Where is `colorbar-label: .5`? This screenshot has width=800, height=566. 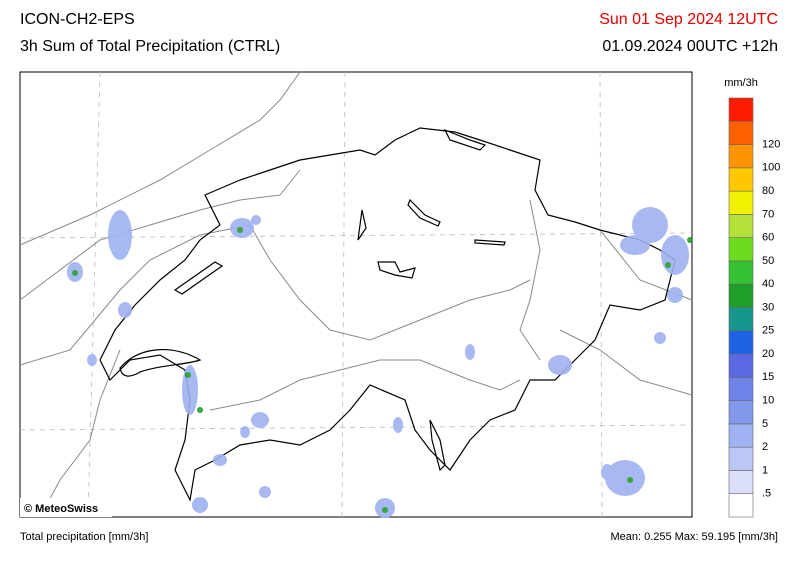 colorbar-label: .5 is located at coordinates (766, 494).